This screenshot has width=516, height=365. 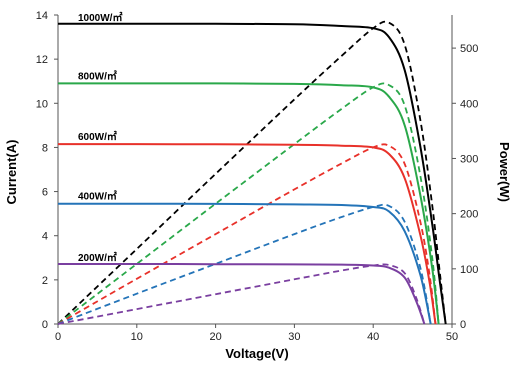 What do you see at coordinates (45, 148) in the screenshot?
I see `y-tick-label: 8` at bounding box center [45, 148].